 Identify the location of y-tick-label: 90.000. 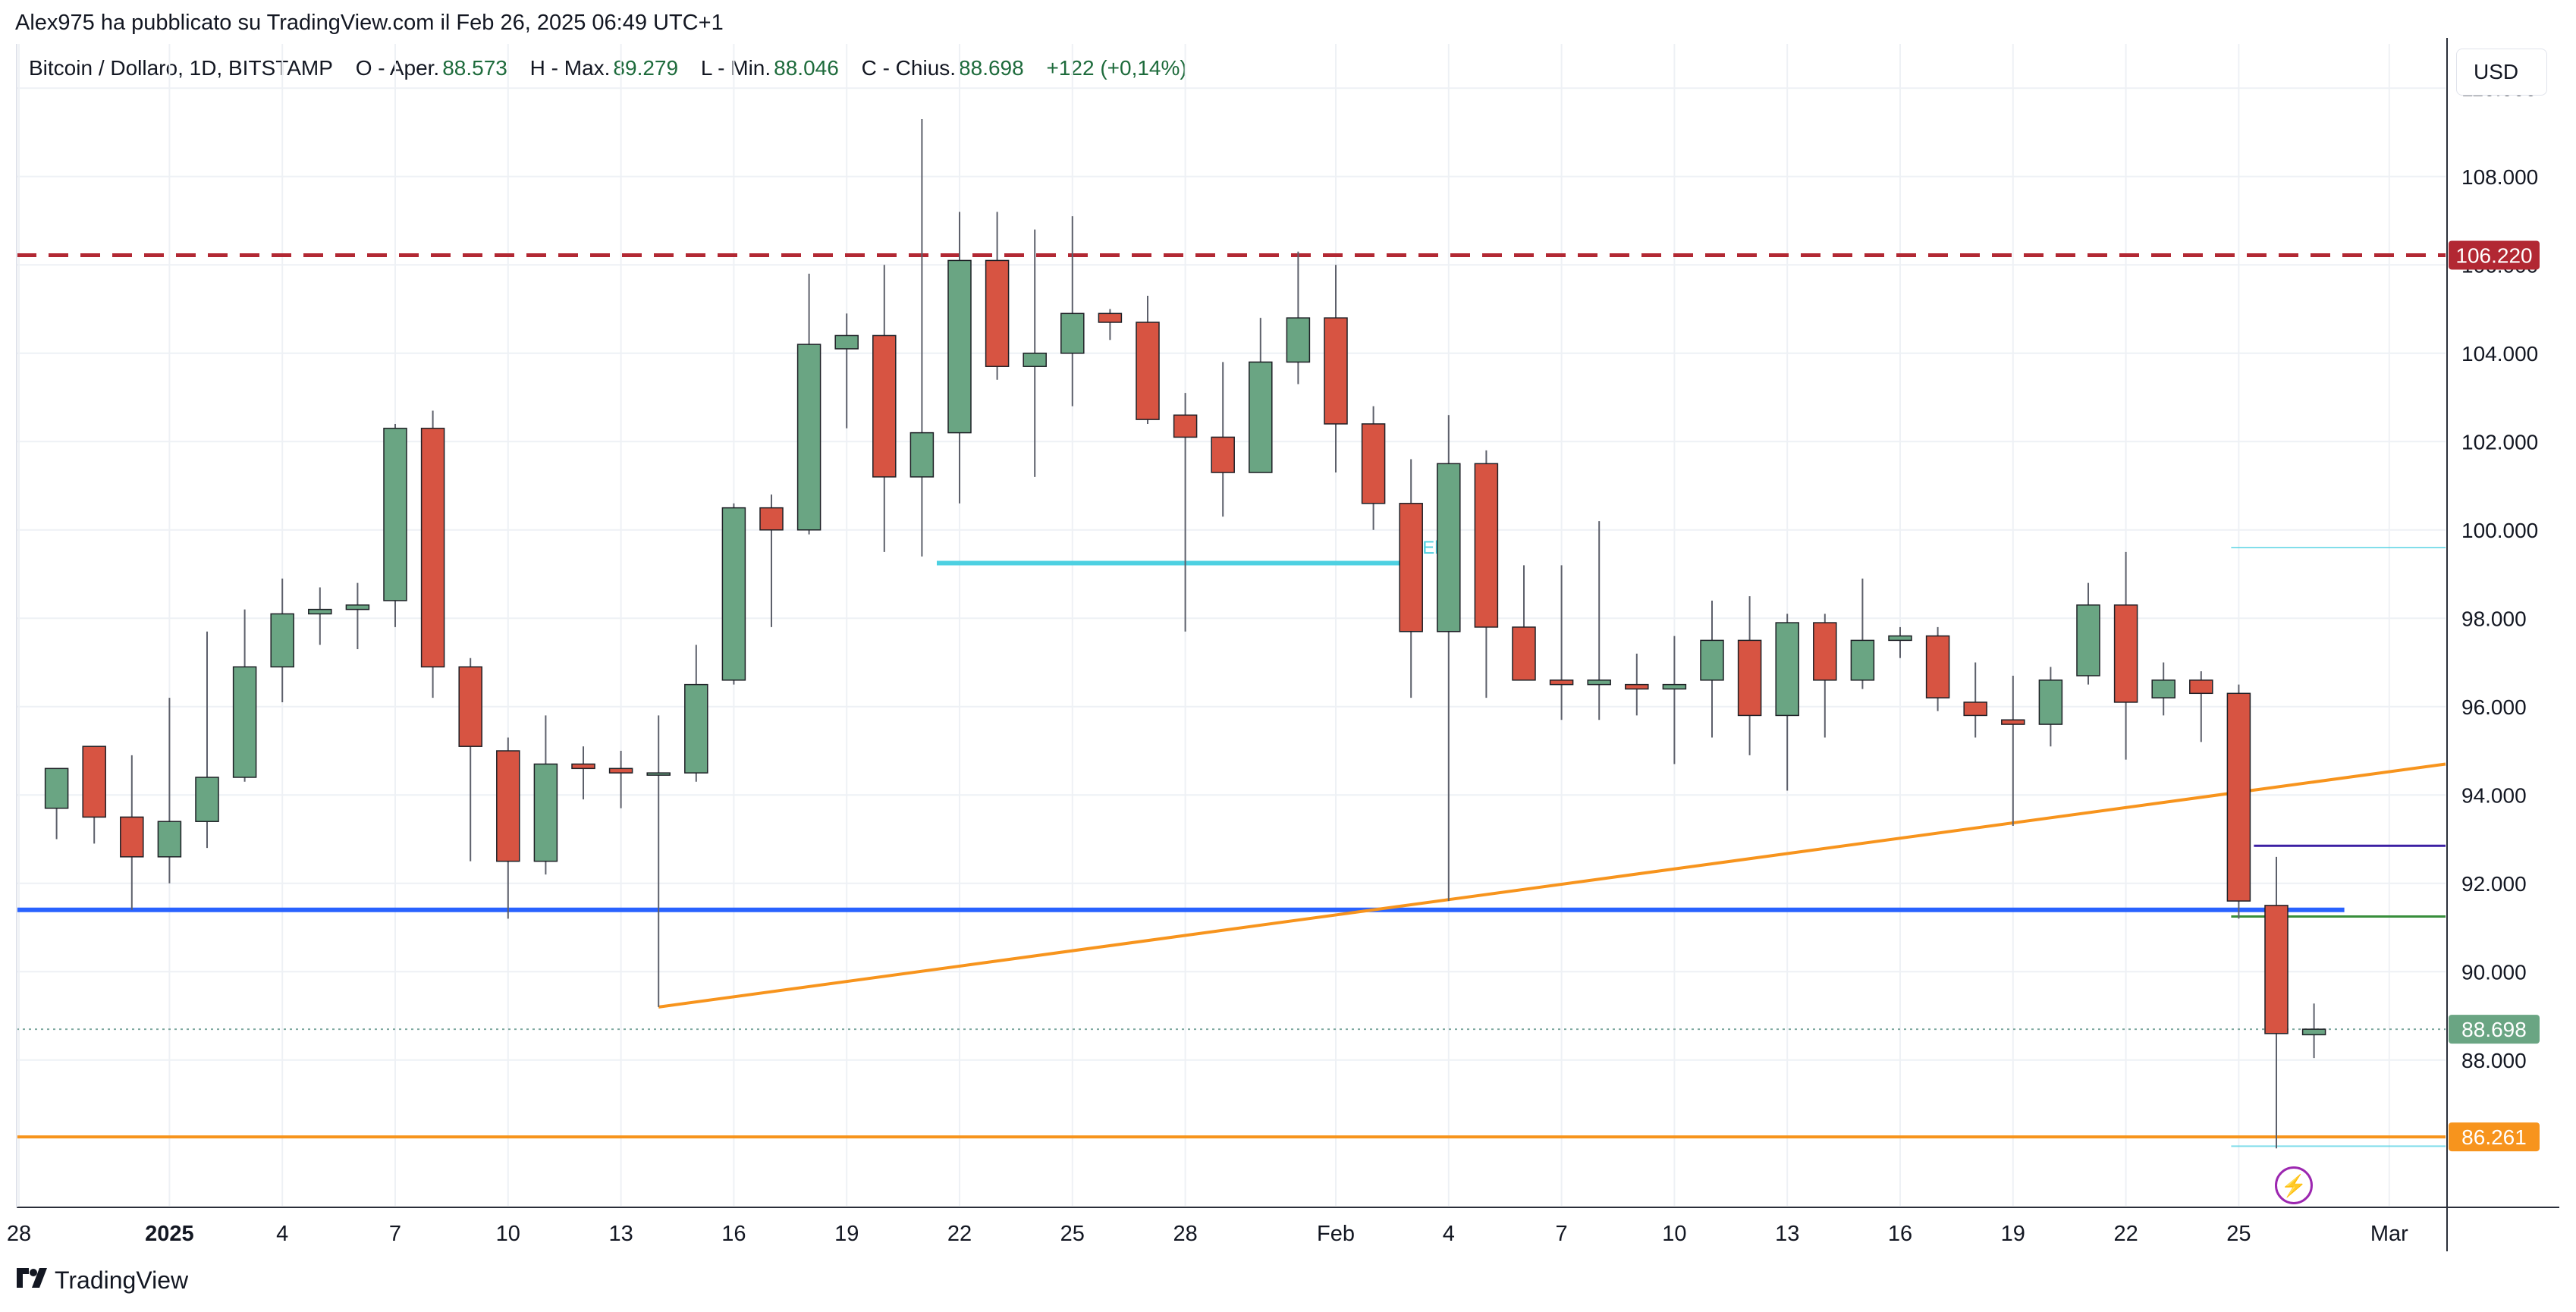
(2494, 972).